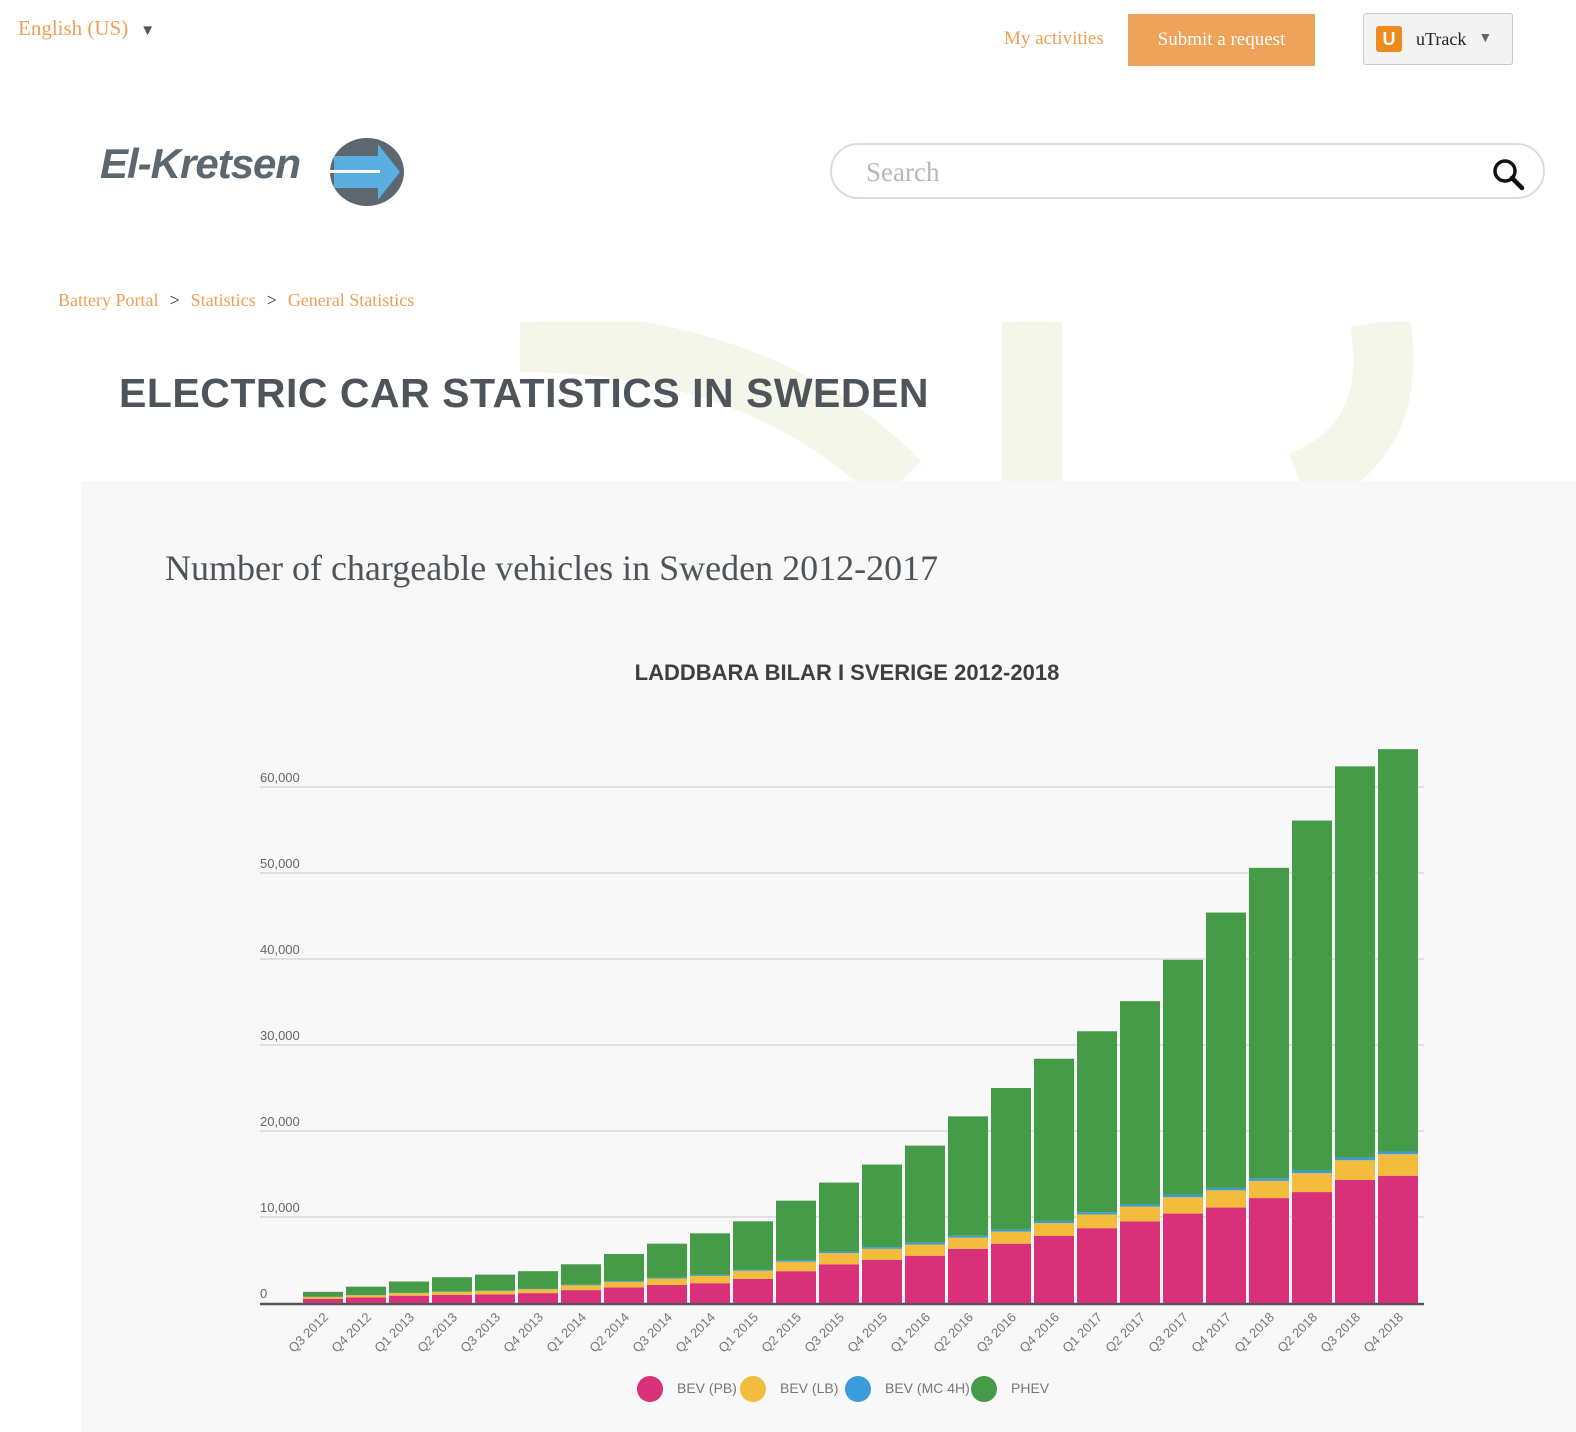 Image resolution: width=1576 pixels, height=1432 pixels. Describe the element at coordinates (1054, 38) in the screenshot. I see `my-activities-link: My activities` at that location.